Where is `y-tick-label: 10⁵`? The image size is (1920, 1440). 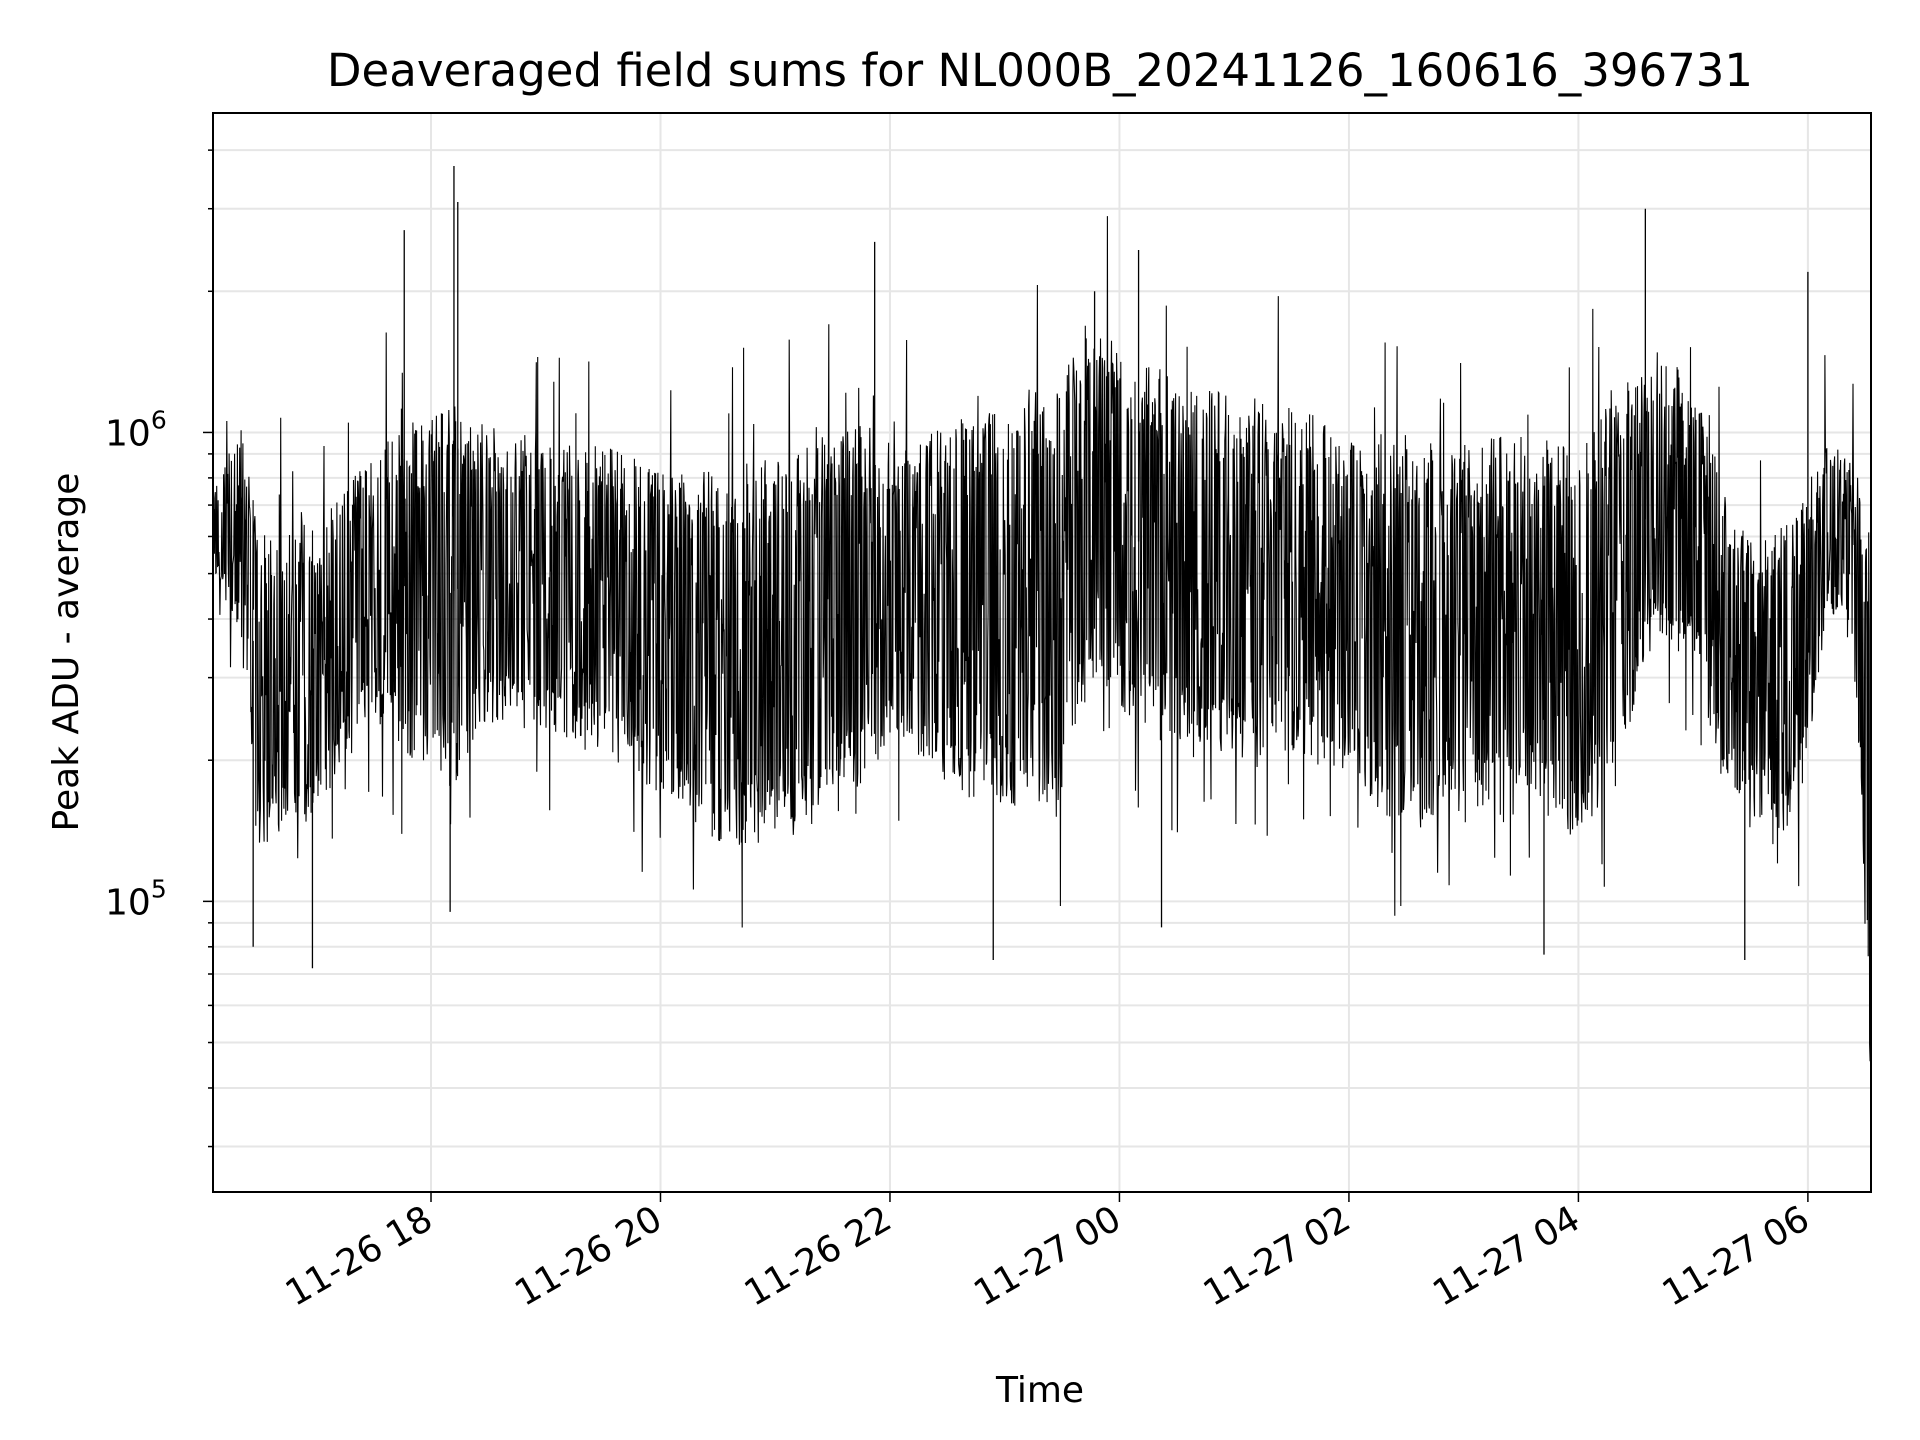 y-tick-label: 10⁵ is located at coordinates (136, 898).